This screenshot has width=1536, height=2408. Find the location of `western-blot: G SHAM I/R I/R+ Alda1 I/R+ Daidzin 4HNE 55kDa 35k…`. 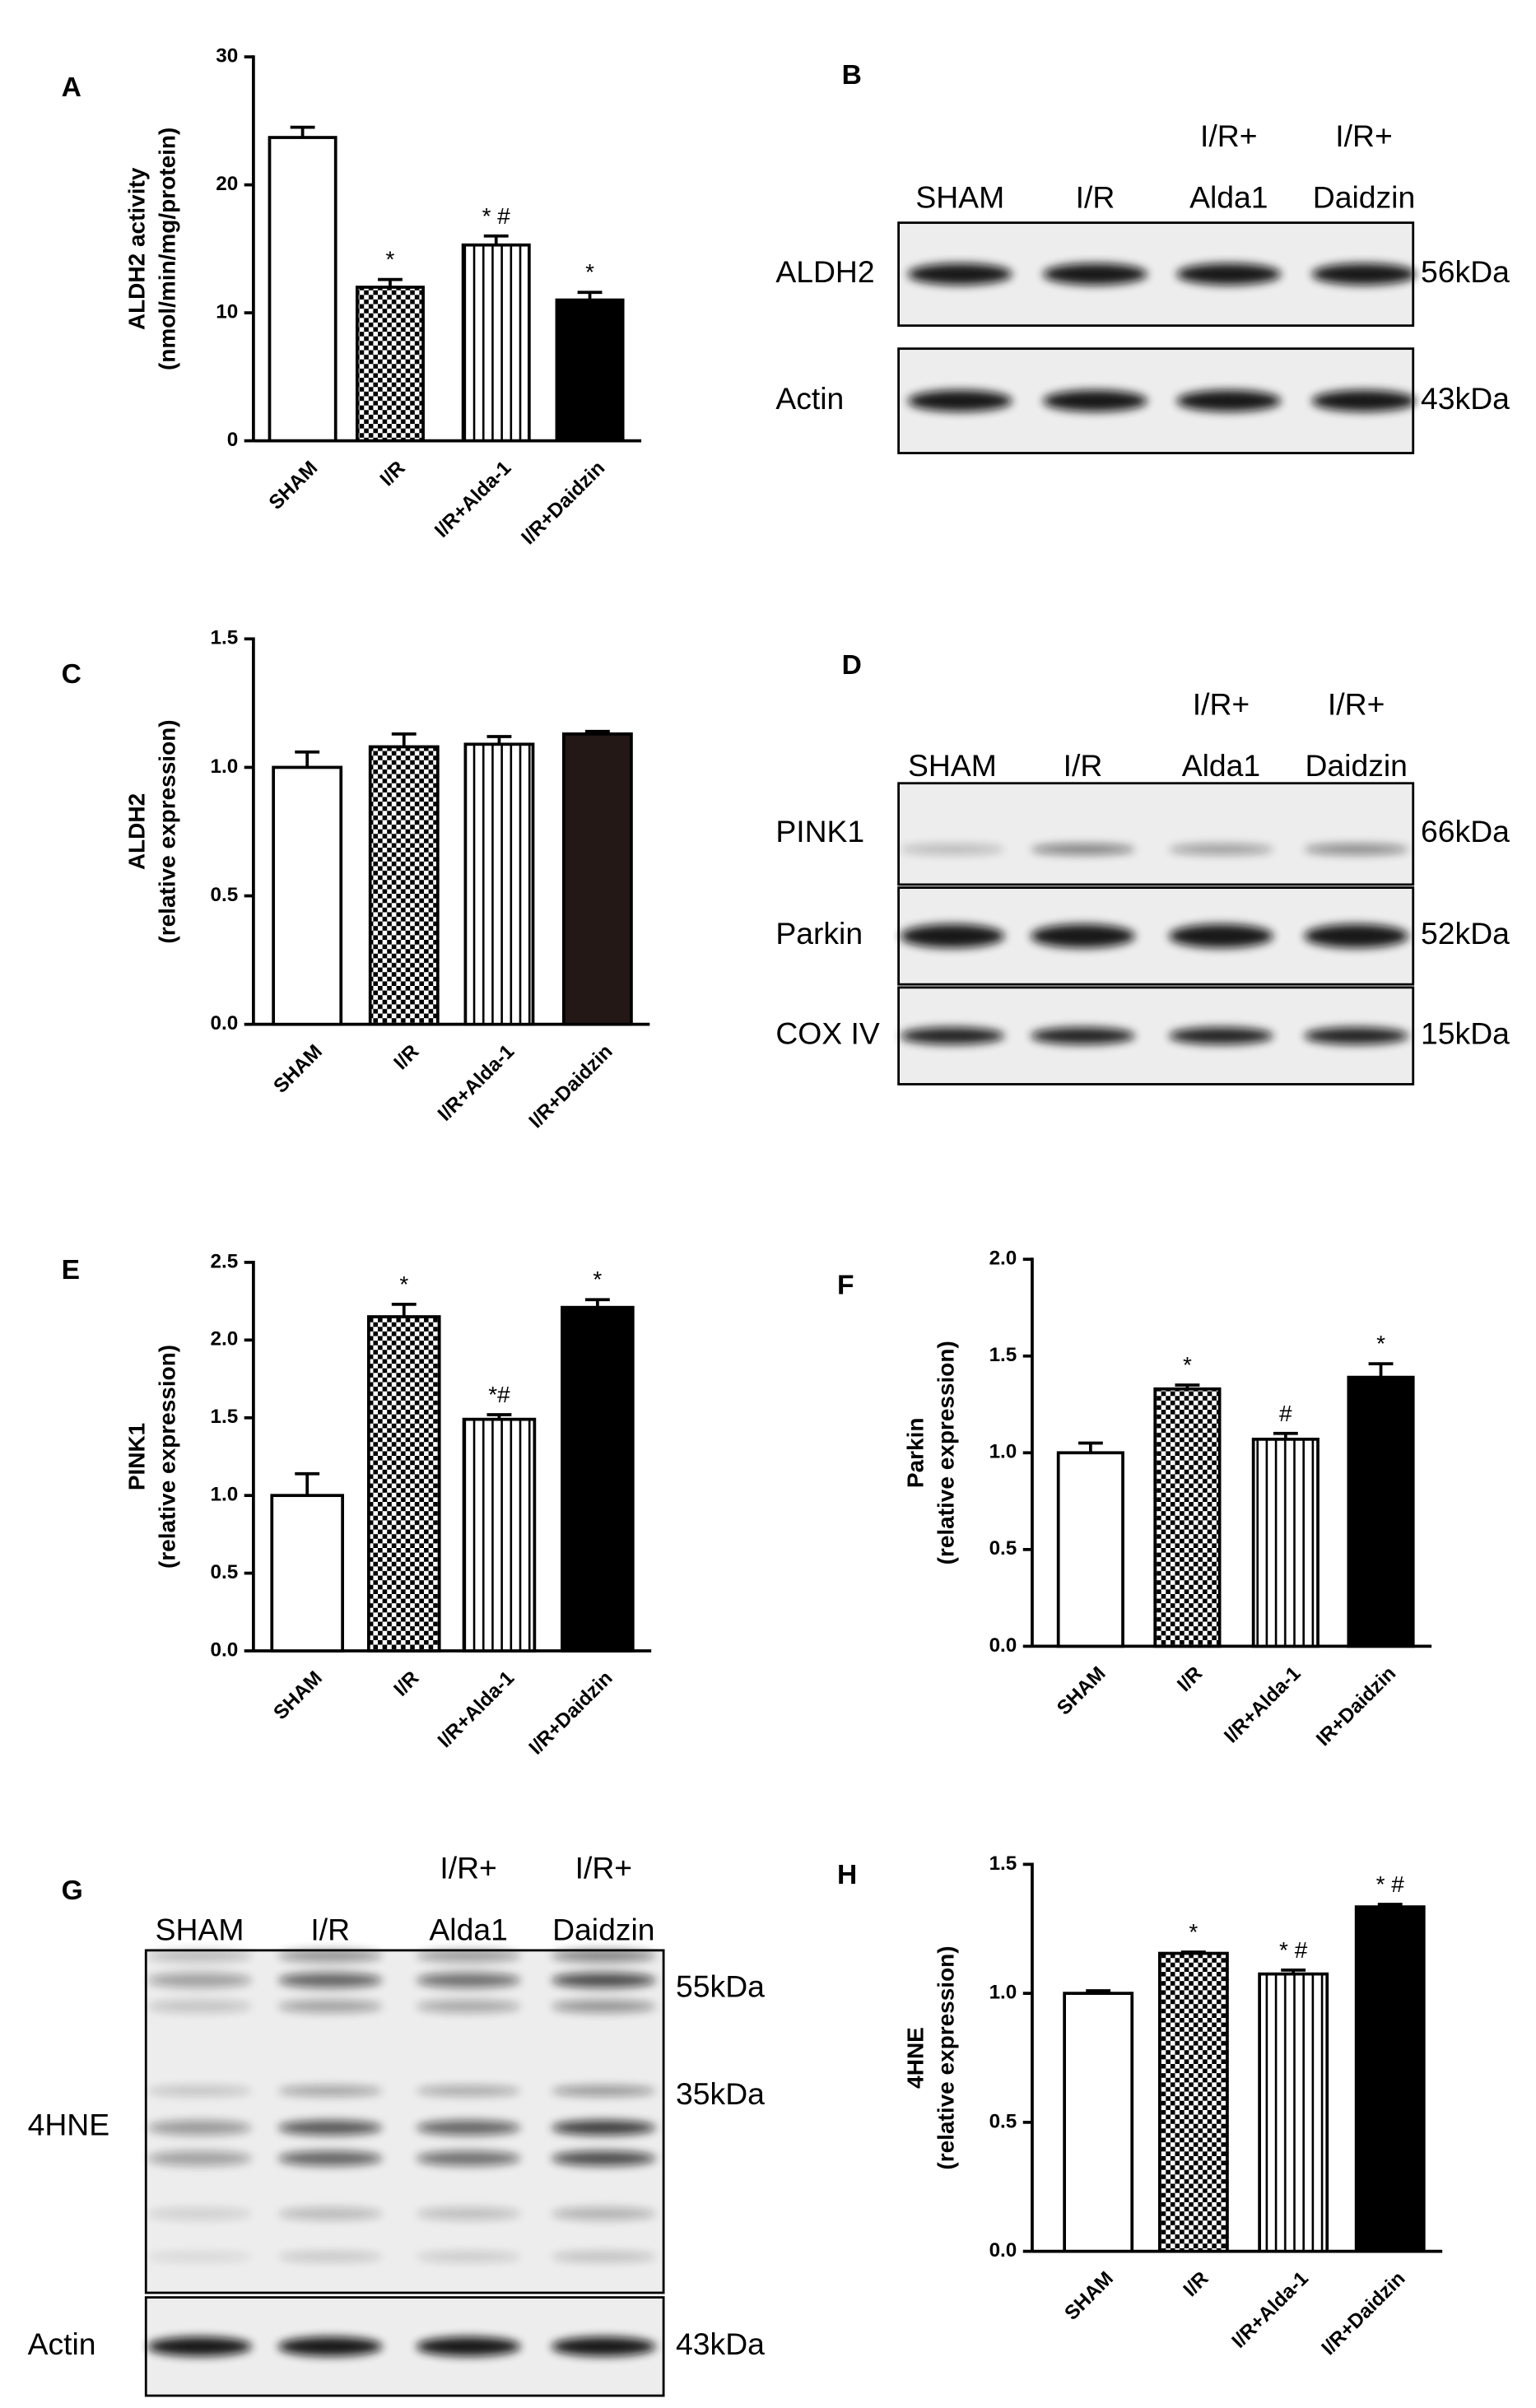

western-blot: G SHAM I/R I/R+ Alda1 I/R+ Daidzin 4HNE 55kDa 35k… is located at coordinates (396, 2124).